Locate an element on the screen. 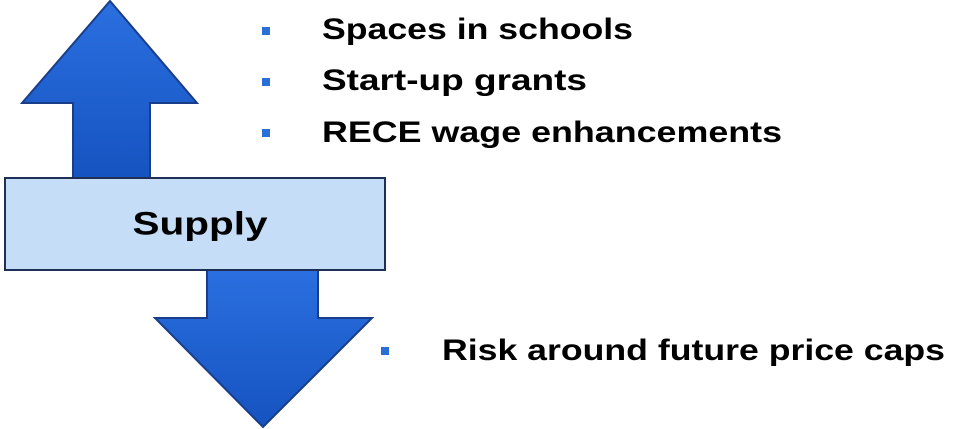 The width and height of the screenshot is (953, 429). up-item: Start-up grants is located at coordinates (454, 80).